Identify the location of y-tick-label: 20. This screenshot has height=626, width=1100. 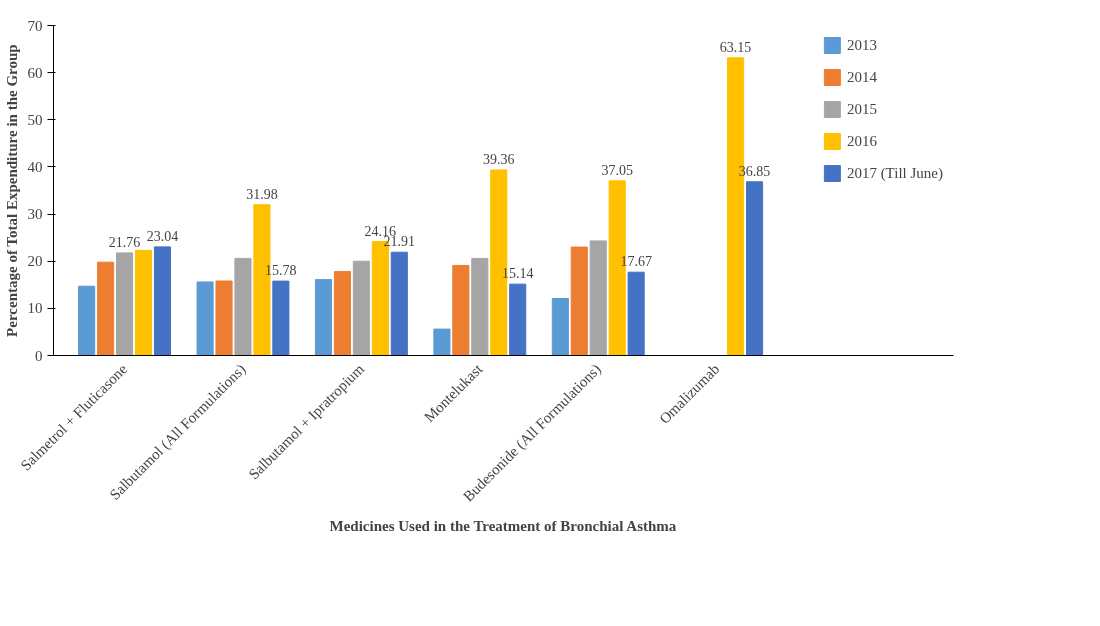
(35, 261).